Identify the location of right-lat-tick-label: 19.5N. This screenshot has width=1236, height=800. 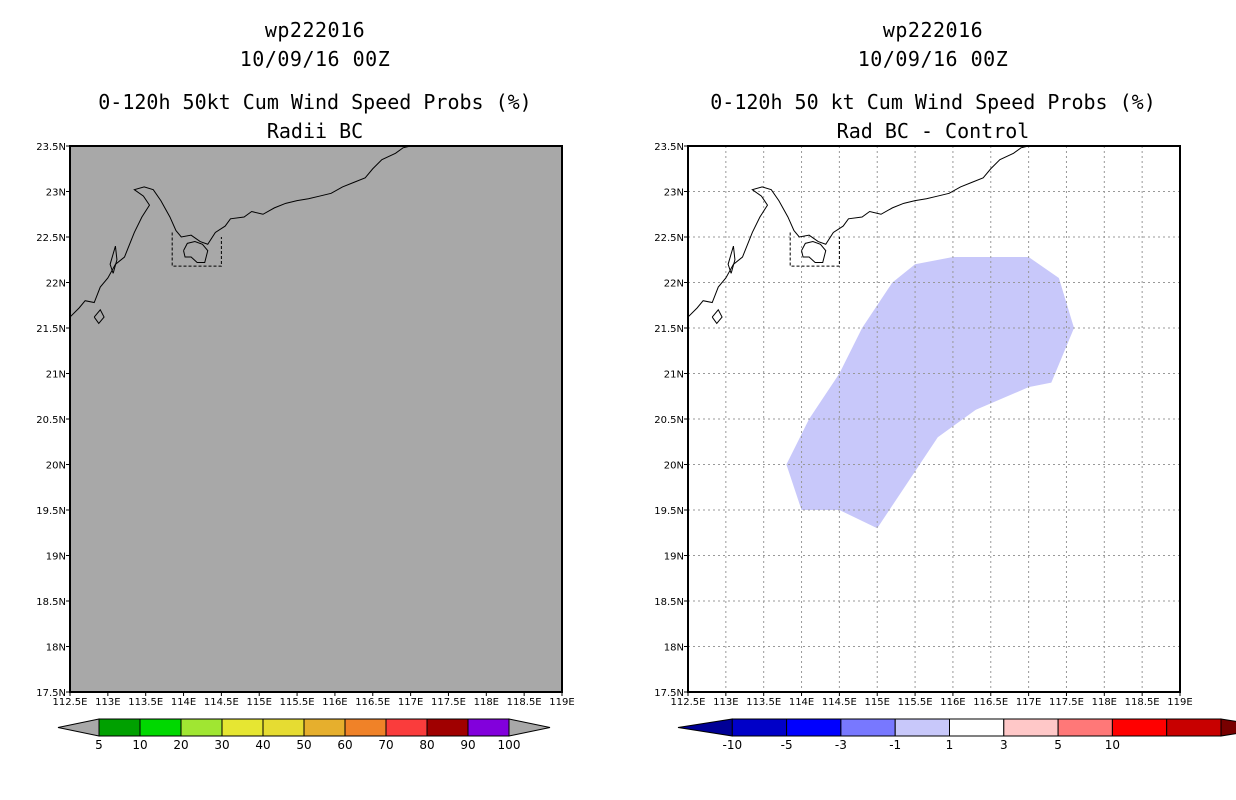
(669, 511).